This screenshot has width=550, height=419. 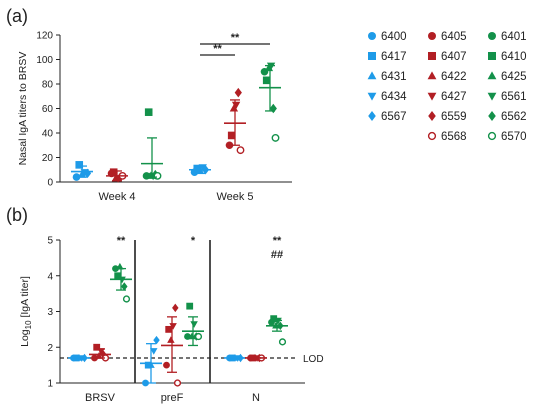 What do you see at coordinates (192, 336) in the screenshot?
I see `b-point-green-triangle-up` at bounding box center [192, 336].